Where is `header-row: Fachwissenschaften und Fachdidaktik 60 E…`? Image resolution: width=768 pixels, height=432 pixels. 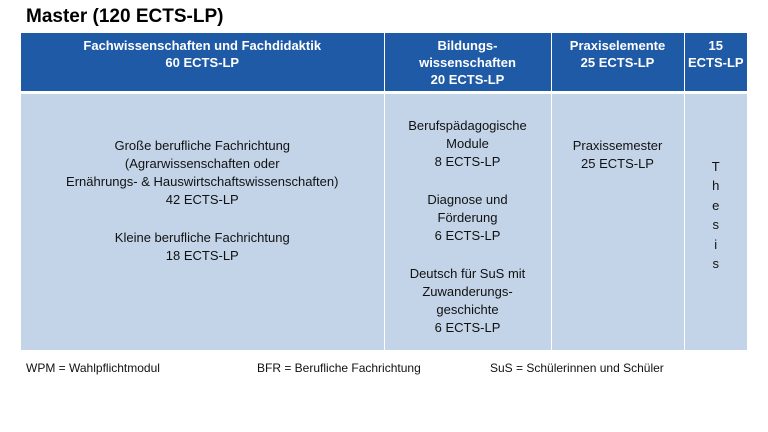
header-row: Fachwissenschaften und Fachdidaktik 60 E… is located at coordinates (384, 62).